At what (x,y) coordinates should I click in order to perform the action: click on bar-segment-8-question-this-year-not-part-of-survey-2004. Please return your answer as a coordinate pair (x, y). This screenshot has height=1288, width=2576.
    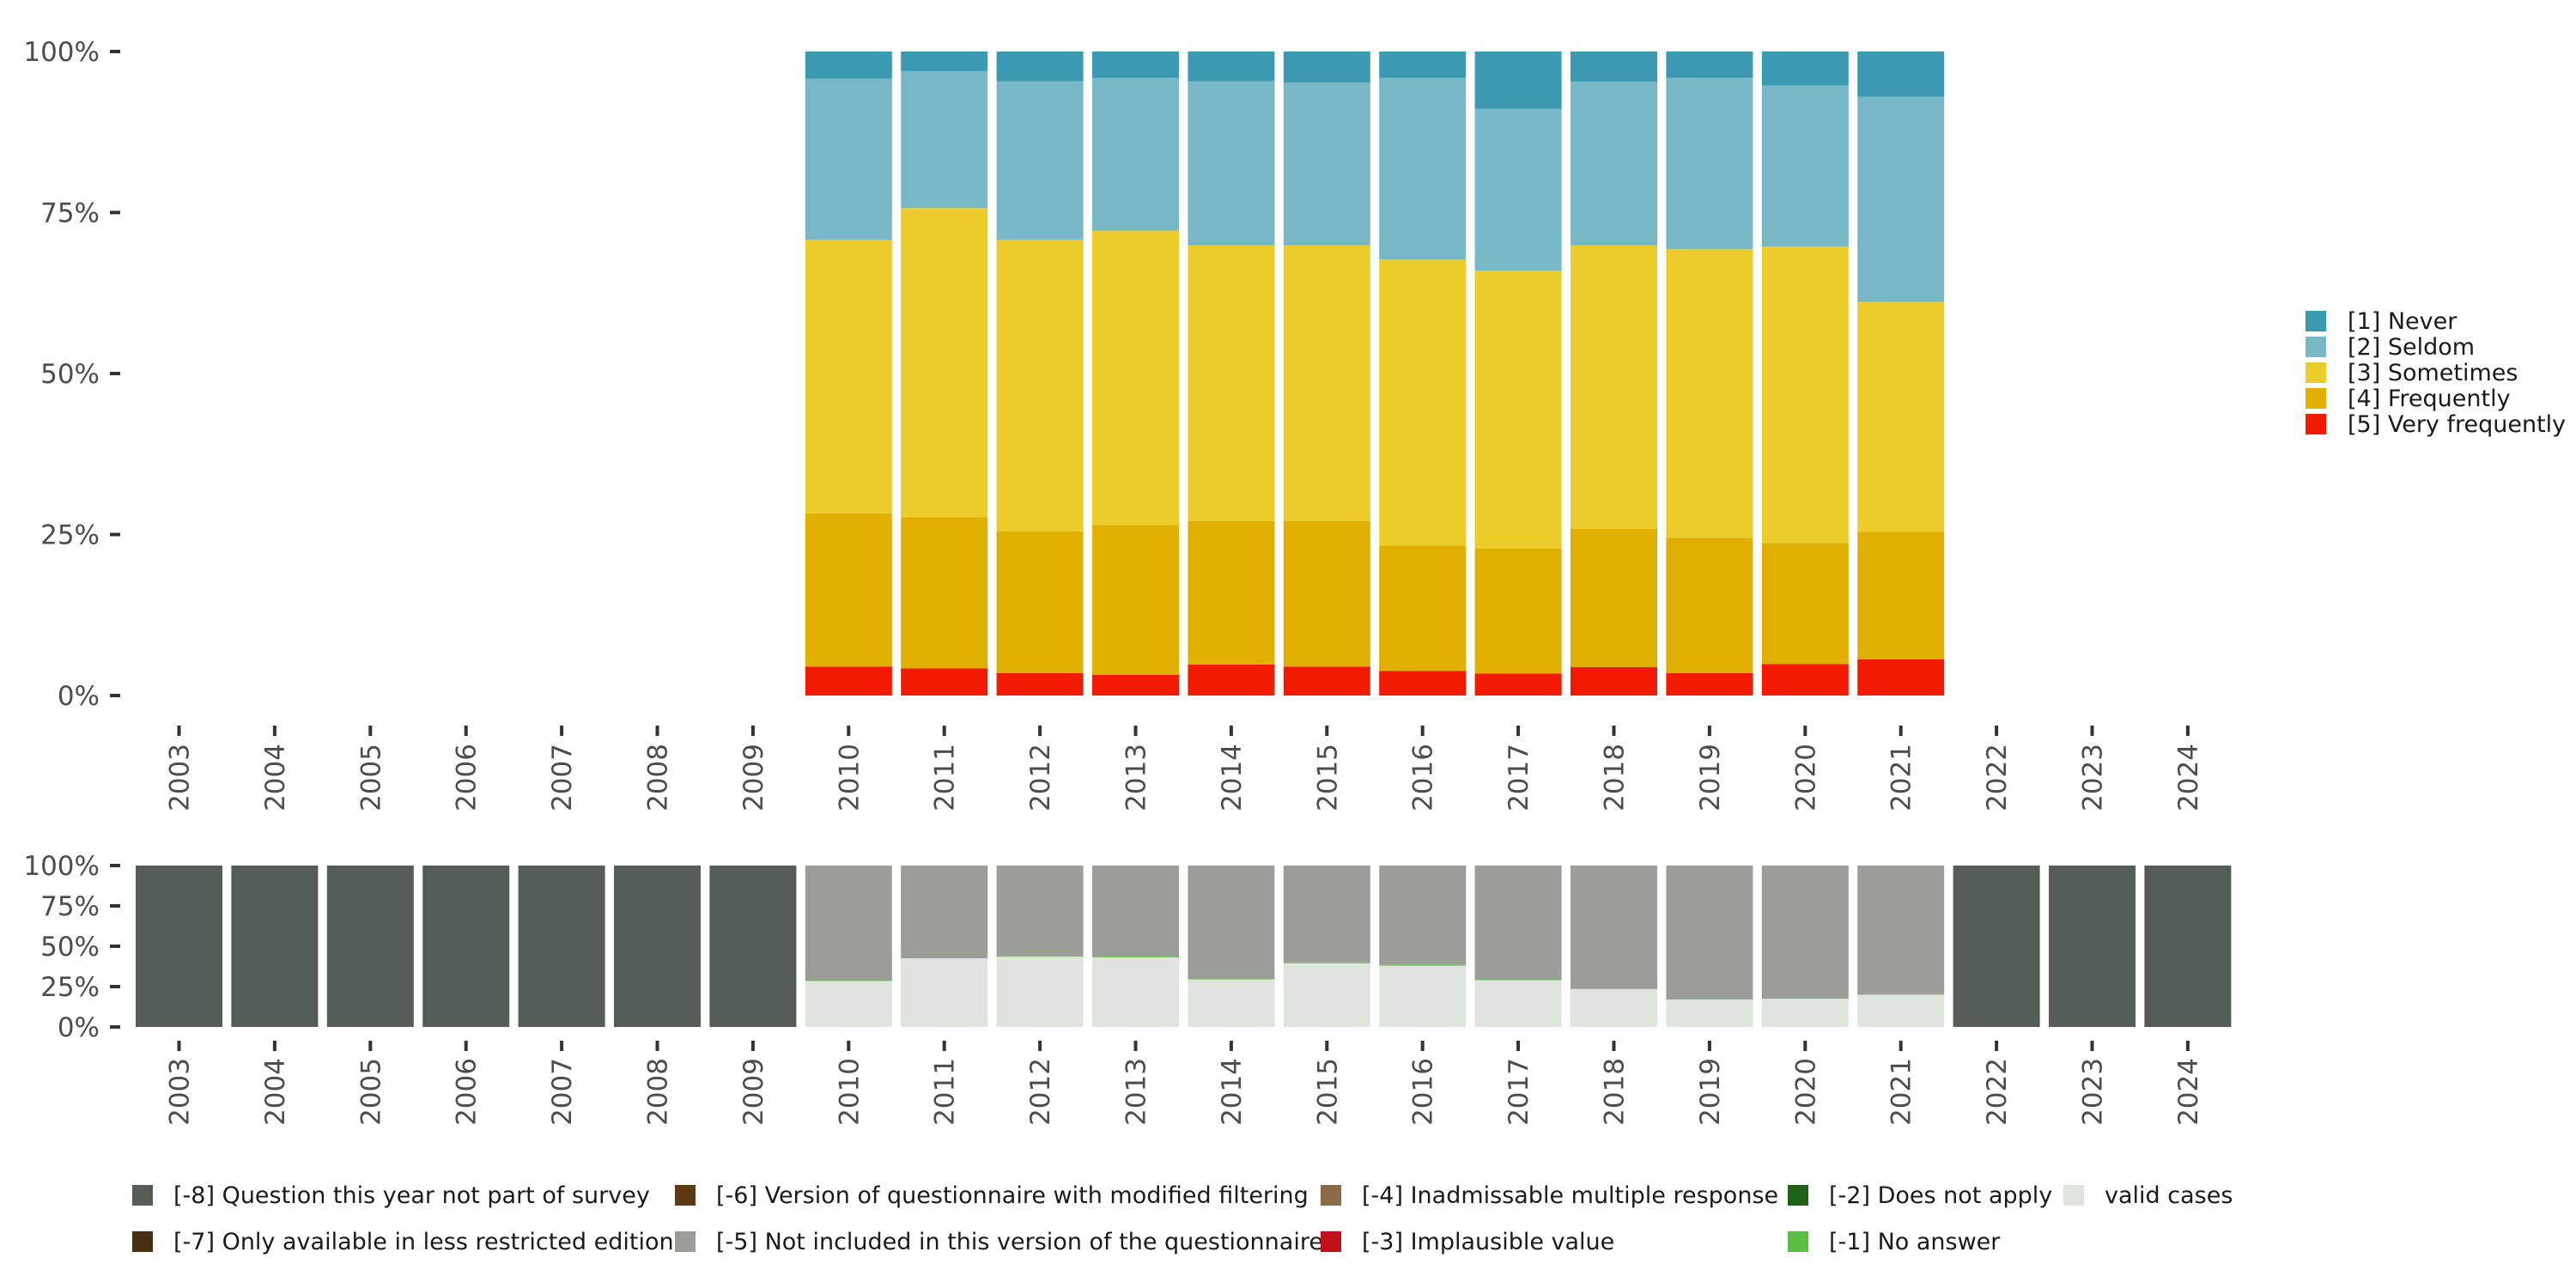
    Looking at the image, I should click on (275, 947).